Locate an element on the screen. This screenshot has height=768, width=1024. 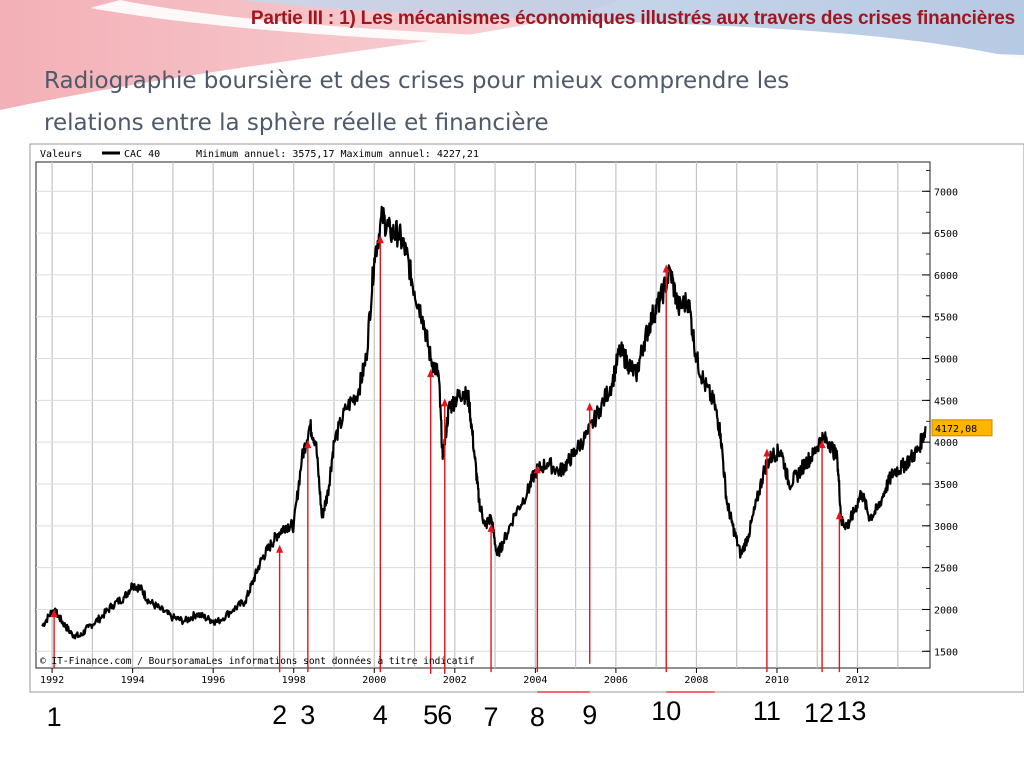
y-tick-label: 2500 is located at coordinates (946, 569).